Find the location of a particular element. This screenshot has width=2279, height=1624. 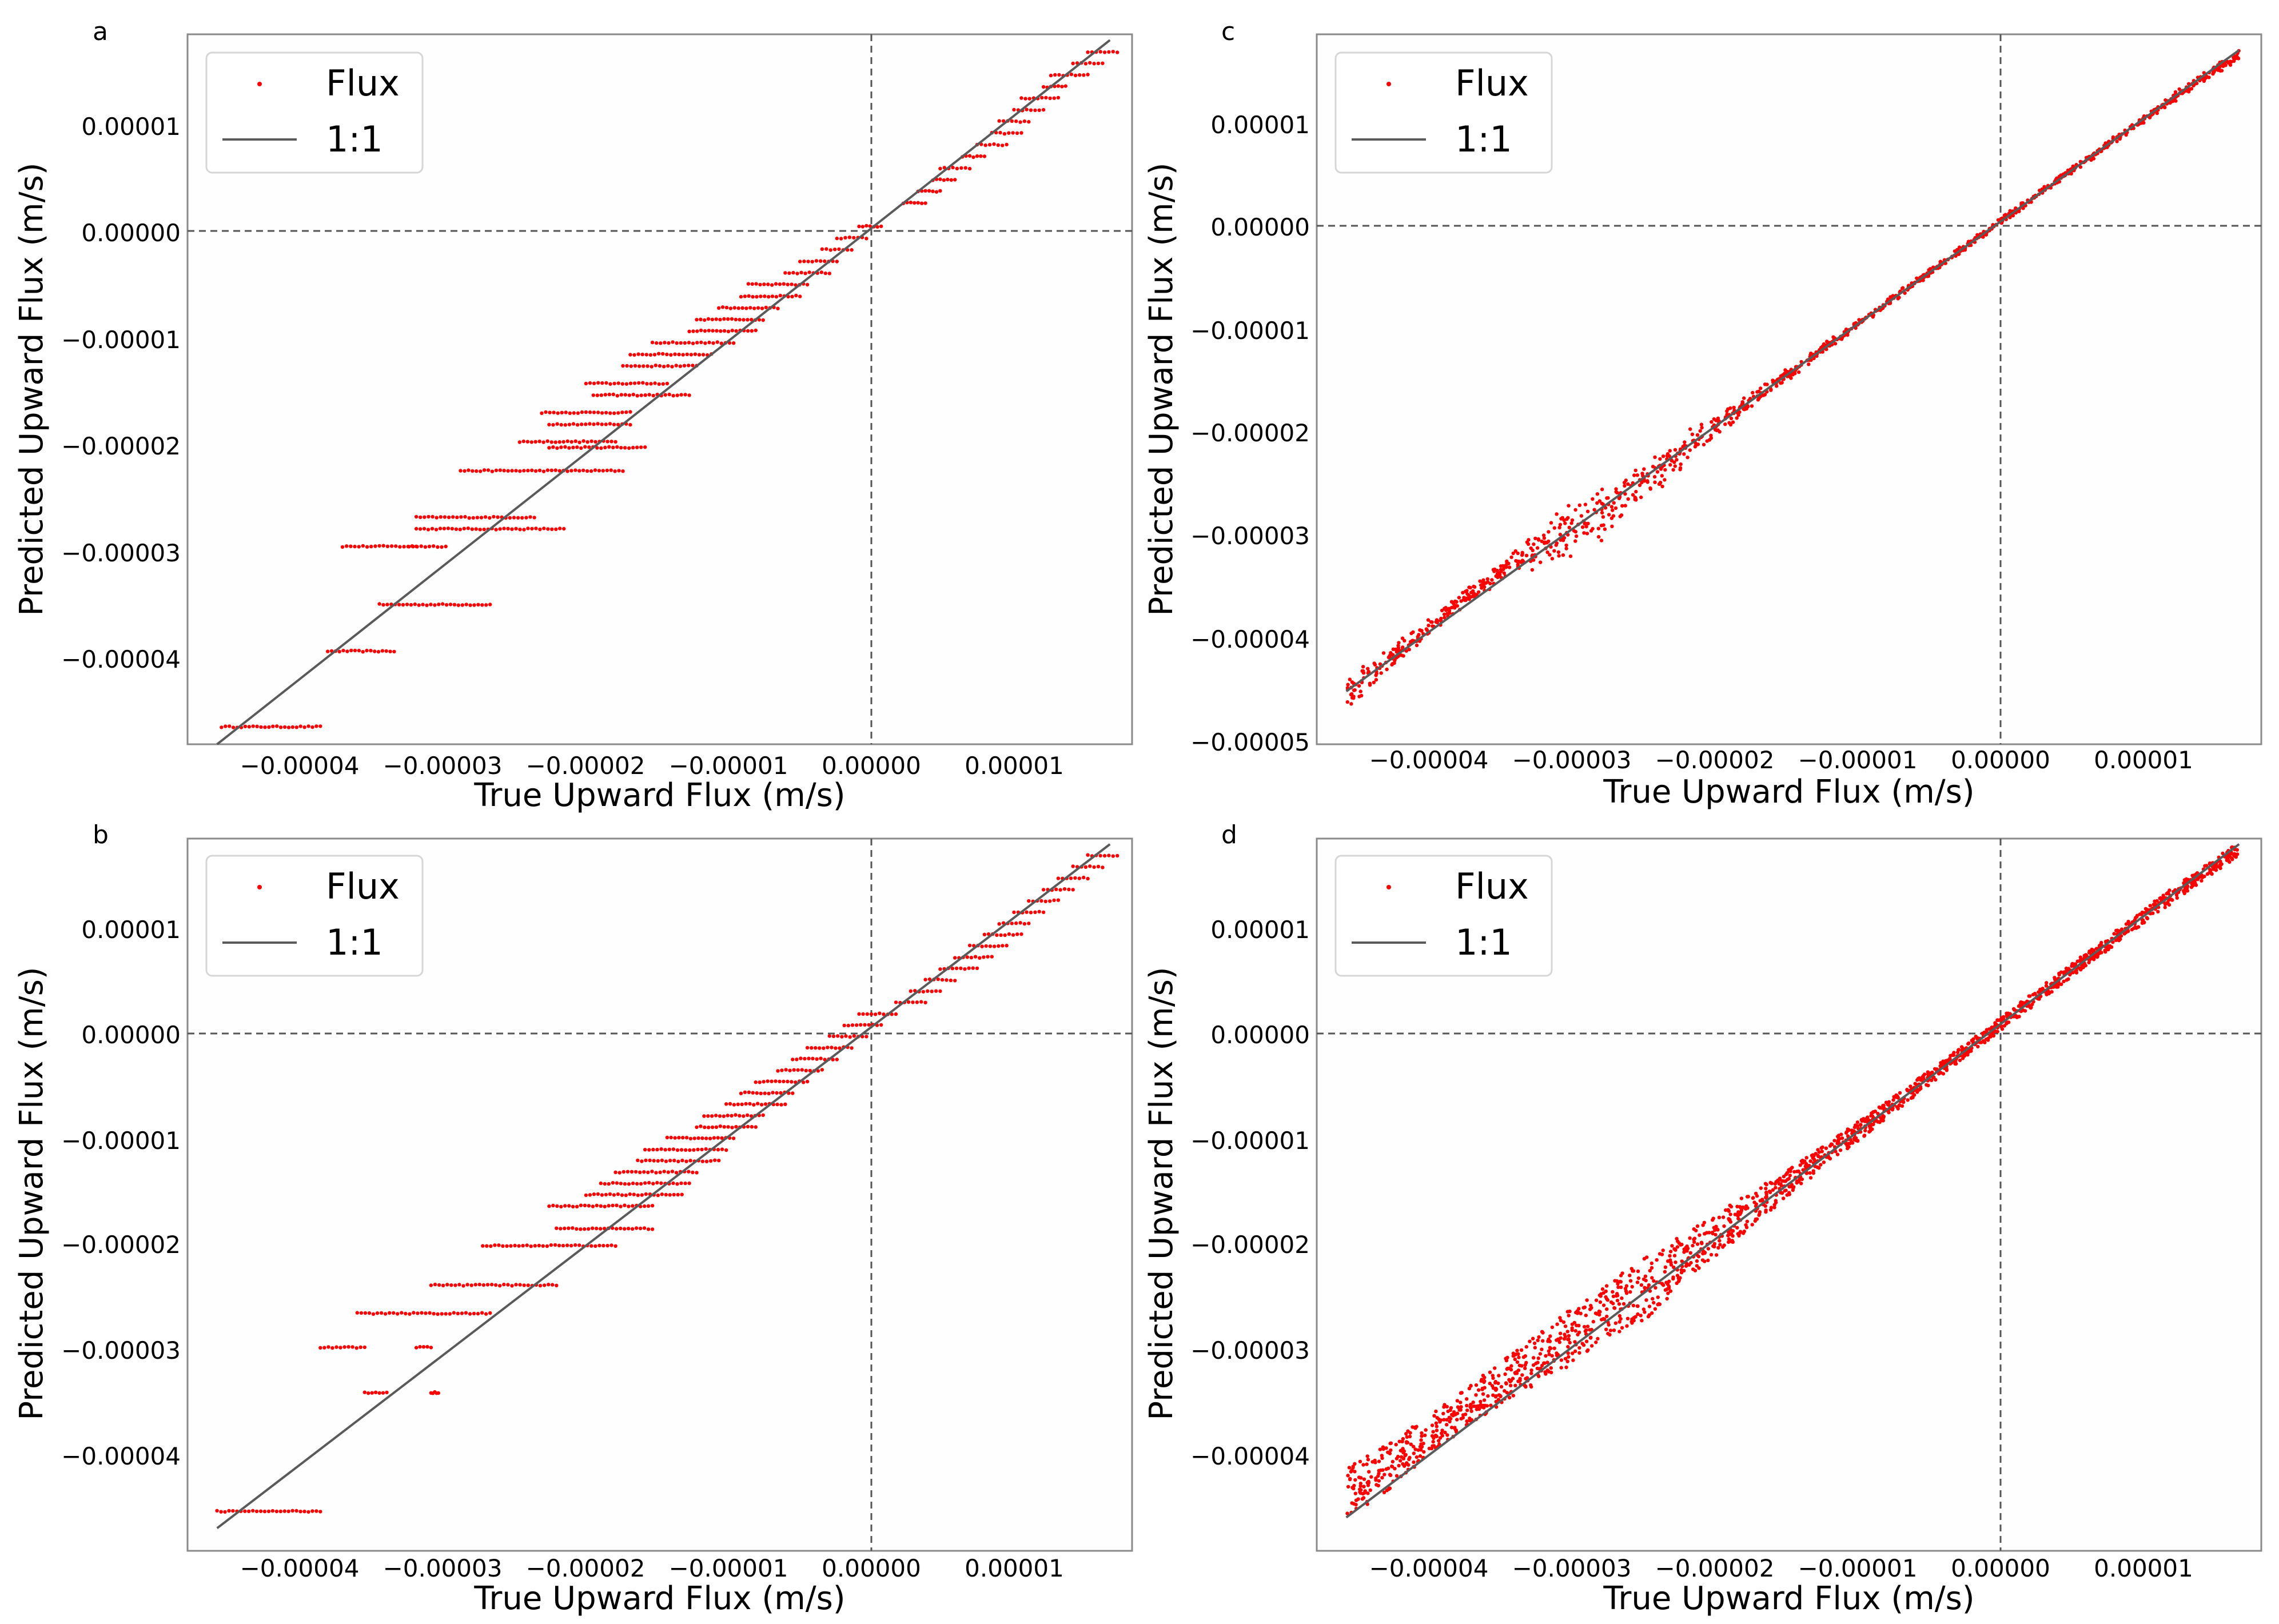

panel-a-ytick: −0.00004 is located at coordinates (121, 659).